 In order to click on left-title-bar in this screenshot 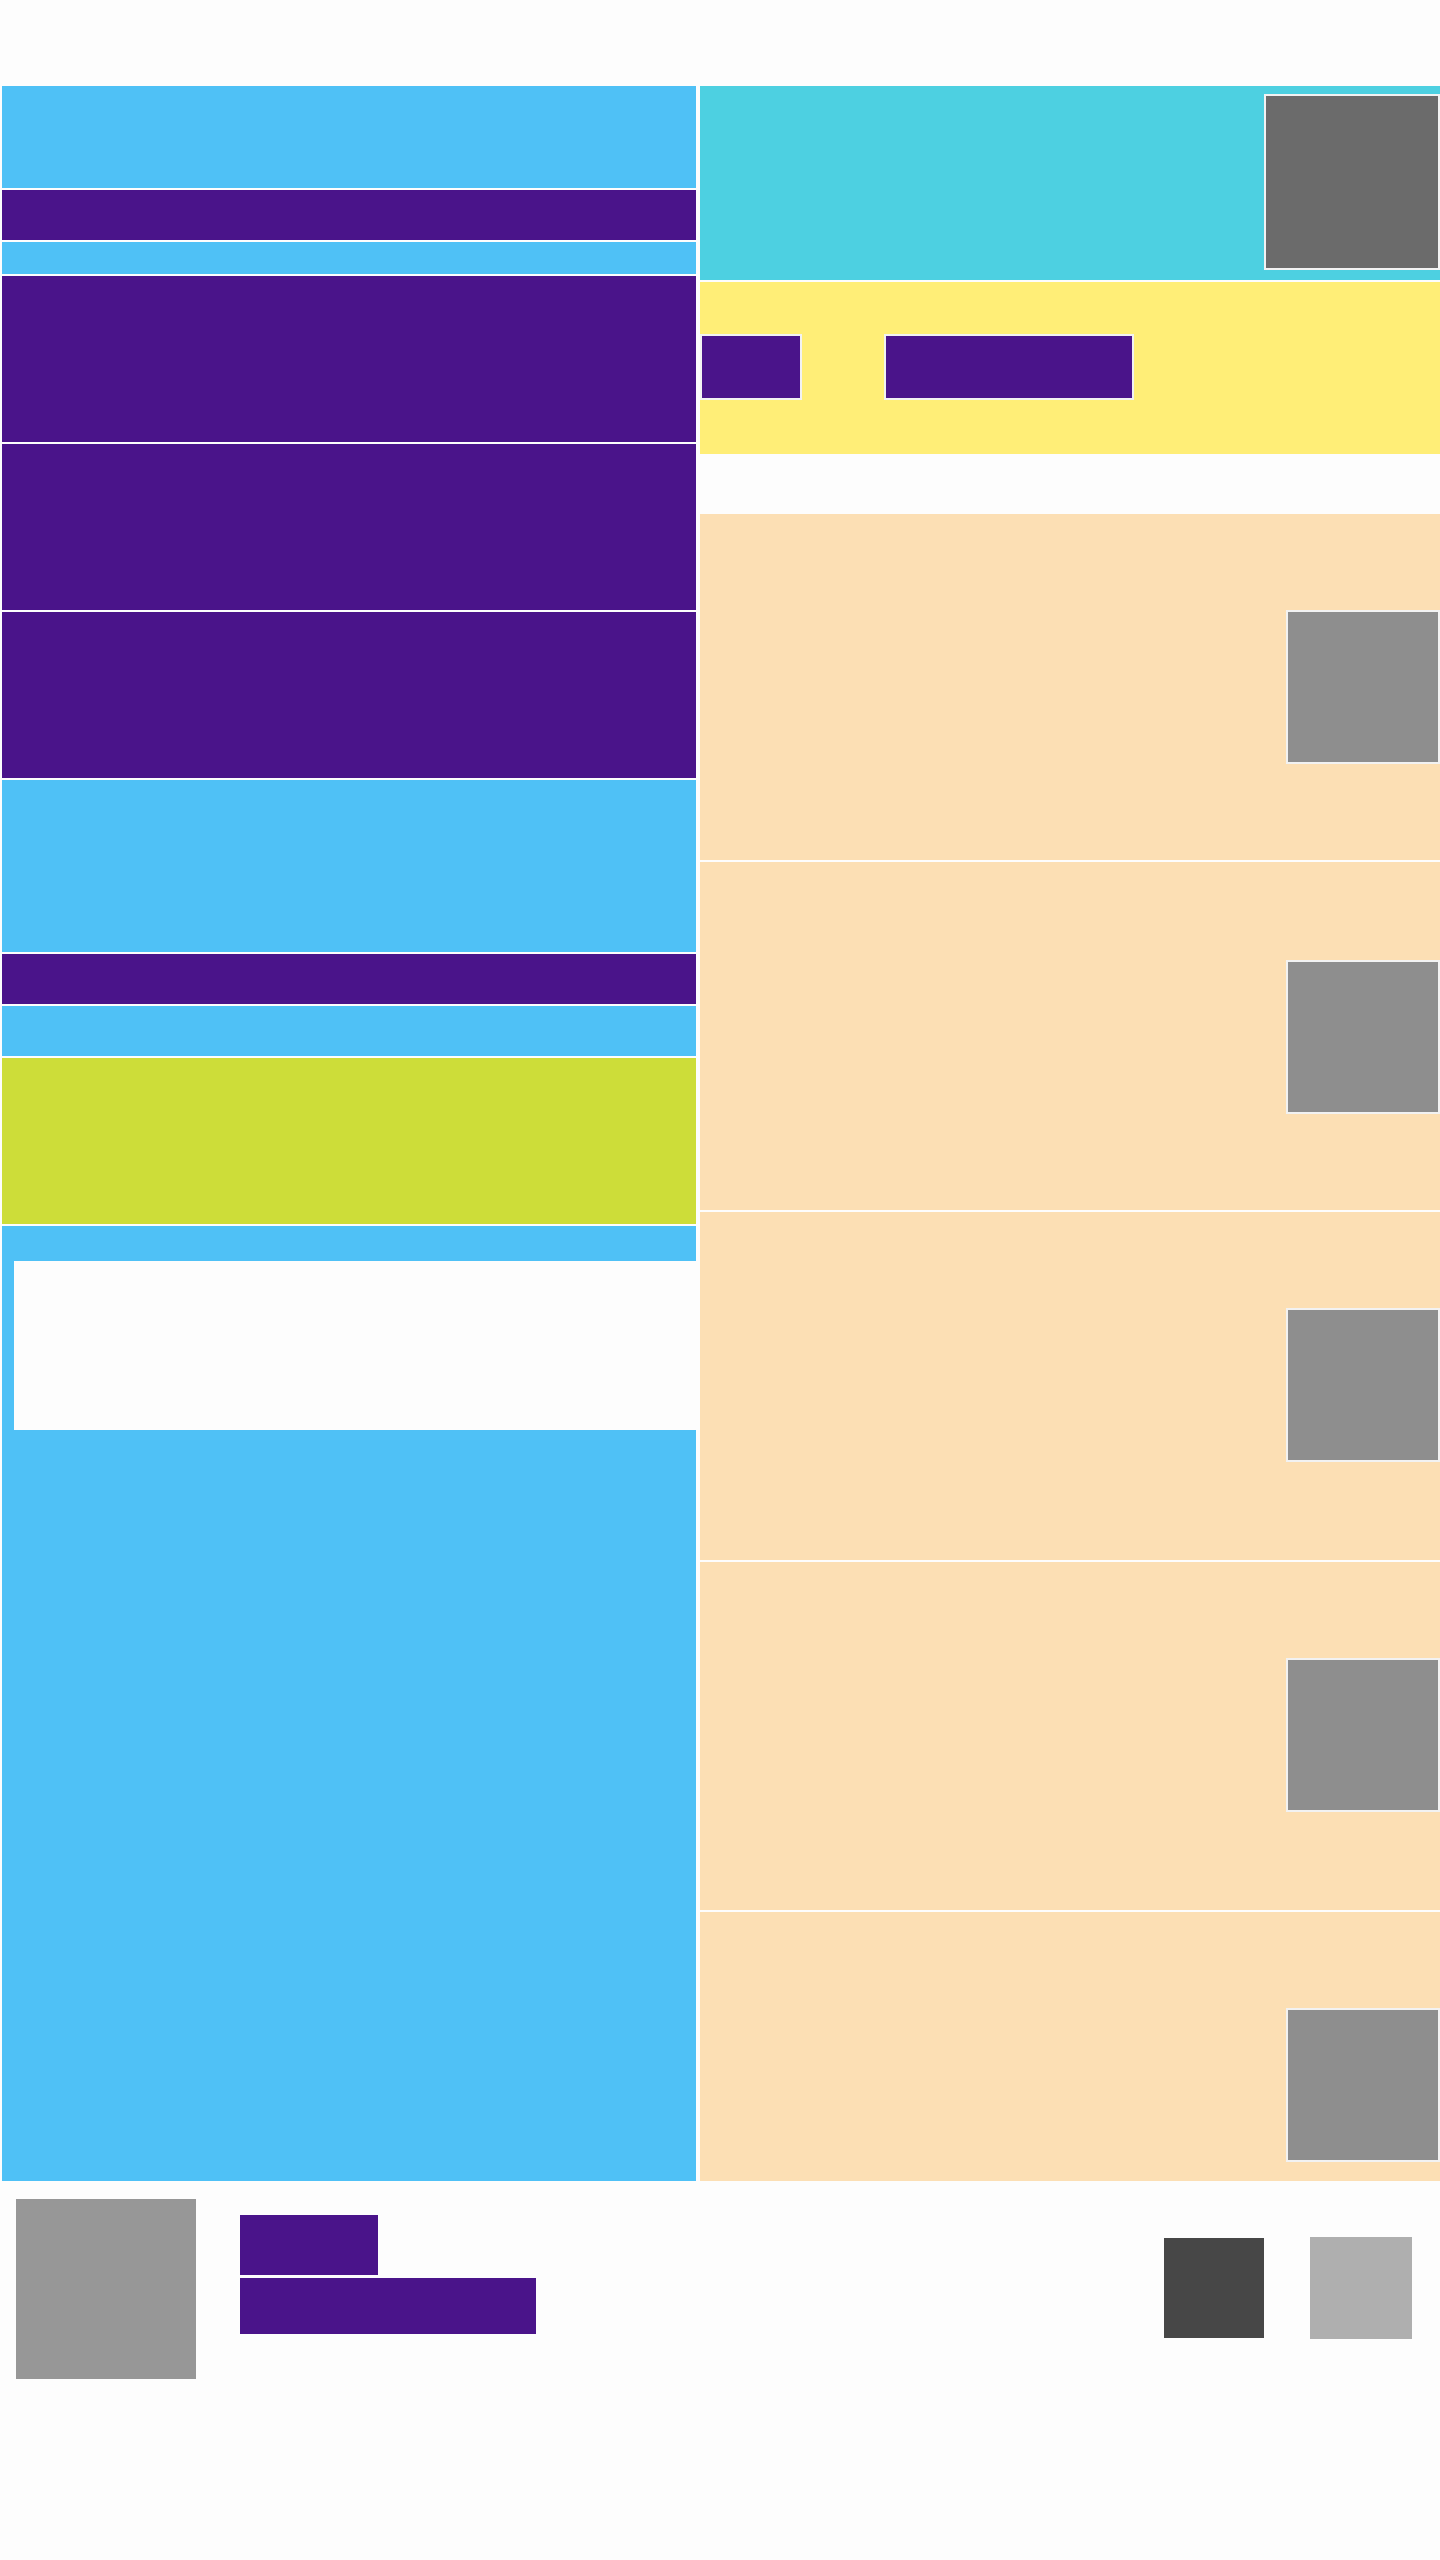, I will do `click(349, 215)`.